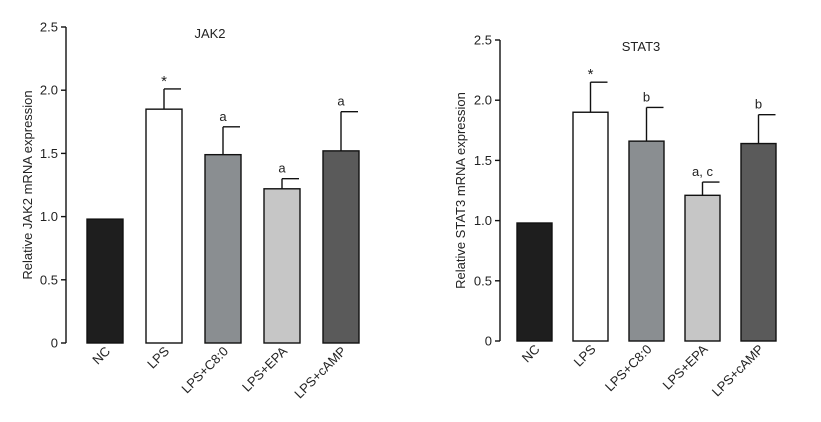 Image resolution: width=821 pixels, height=422 pixels. I want to click on y-axis-label: Relative JAK2 mRNA expression, so click(27, 184).